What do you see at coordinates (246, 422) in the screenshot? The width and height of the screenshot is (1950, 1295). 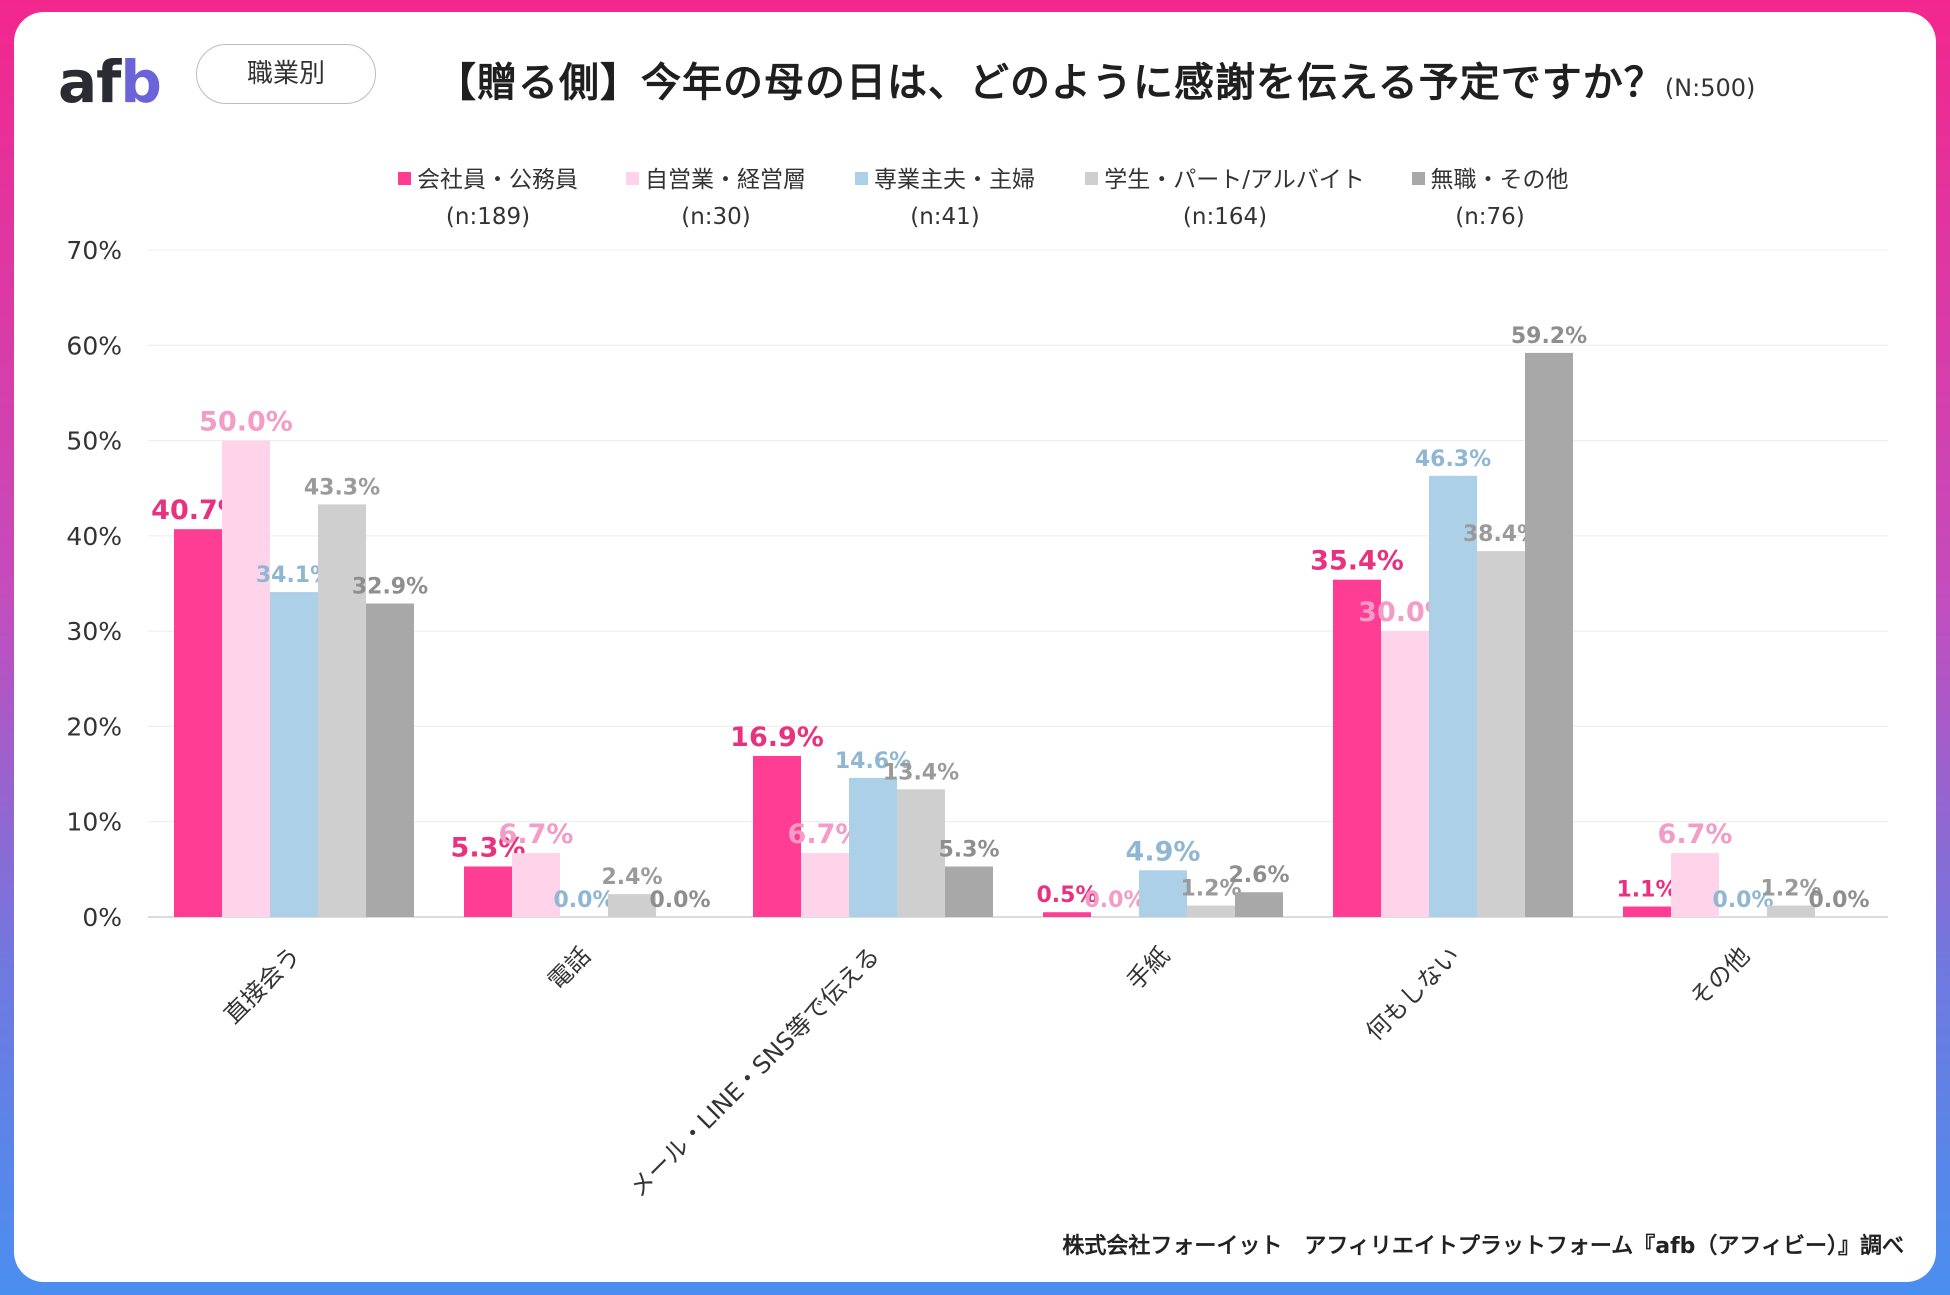 I see `data-label: 50.0%` at bounding box center [246, 422].